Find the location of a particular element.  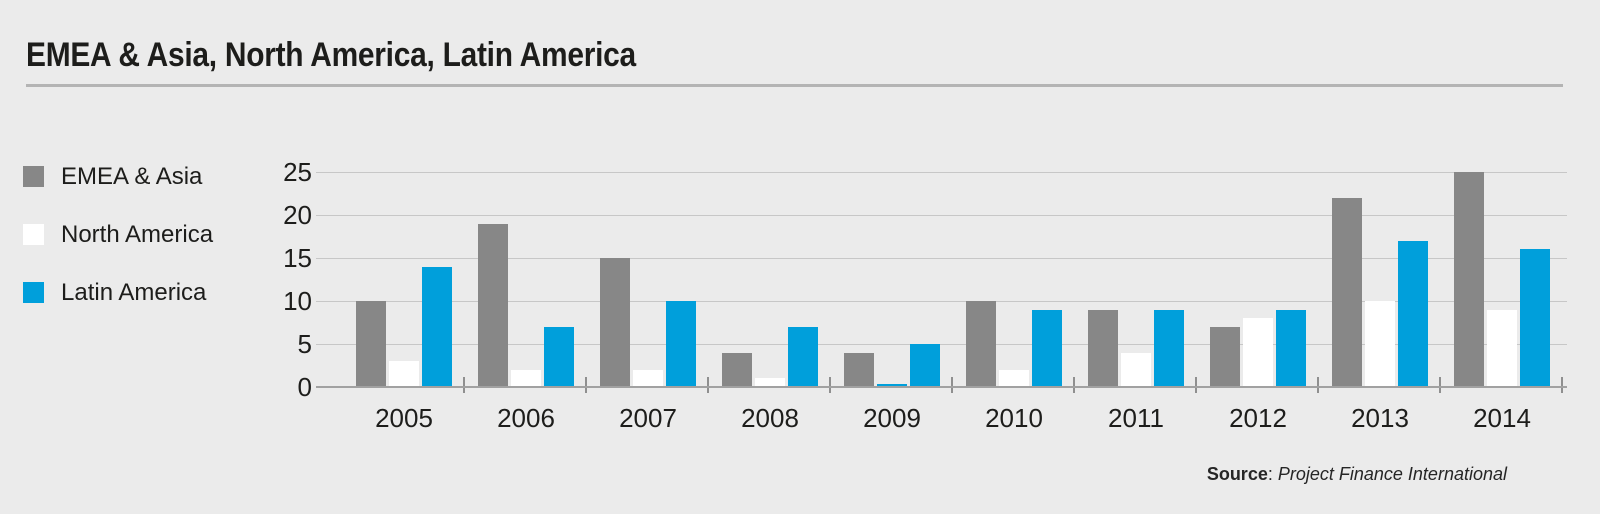

y-axis-label: 0 is located at coordinates (304, 387).